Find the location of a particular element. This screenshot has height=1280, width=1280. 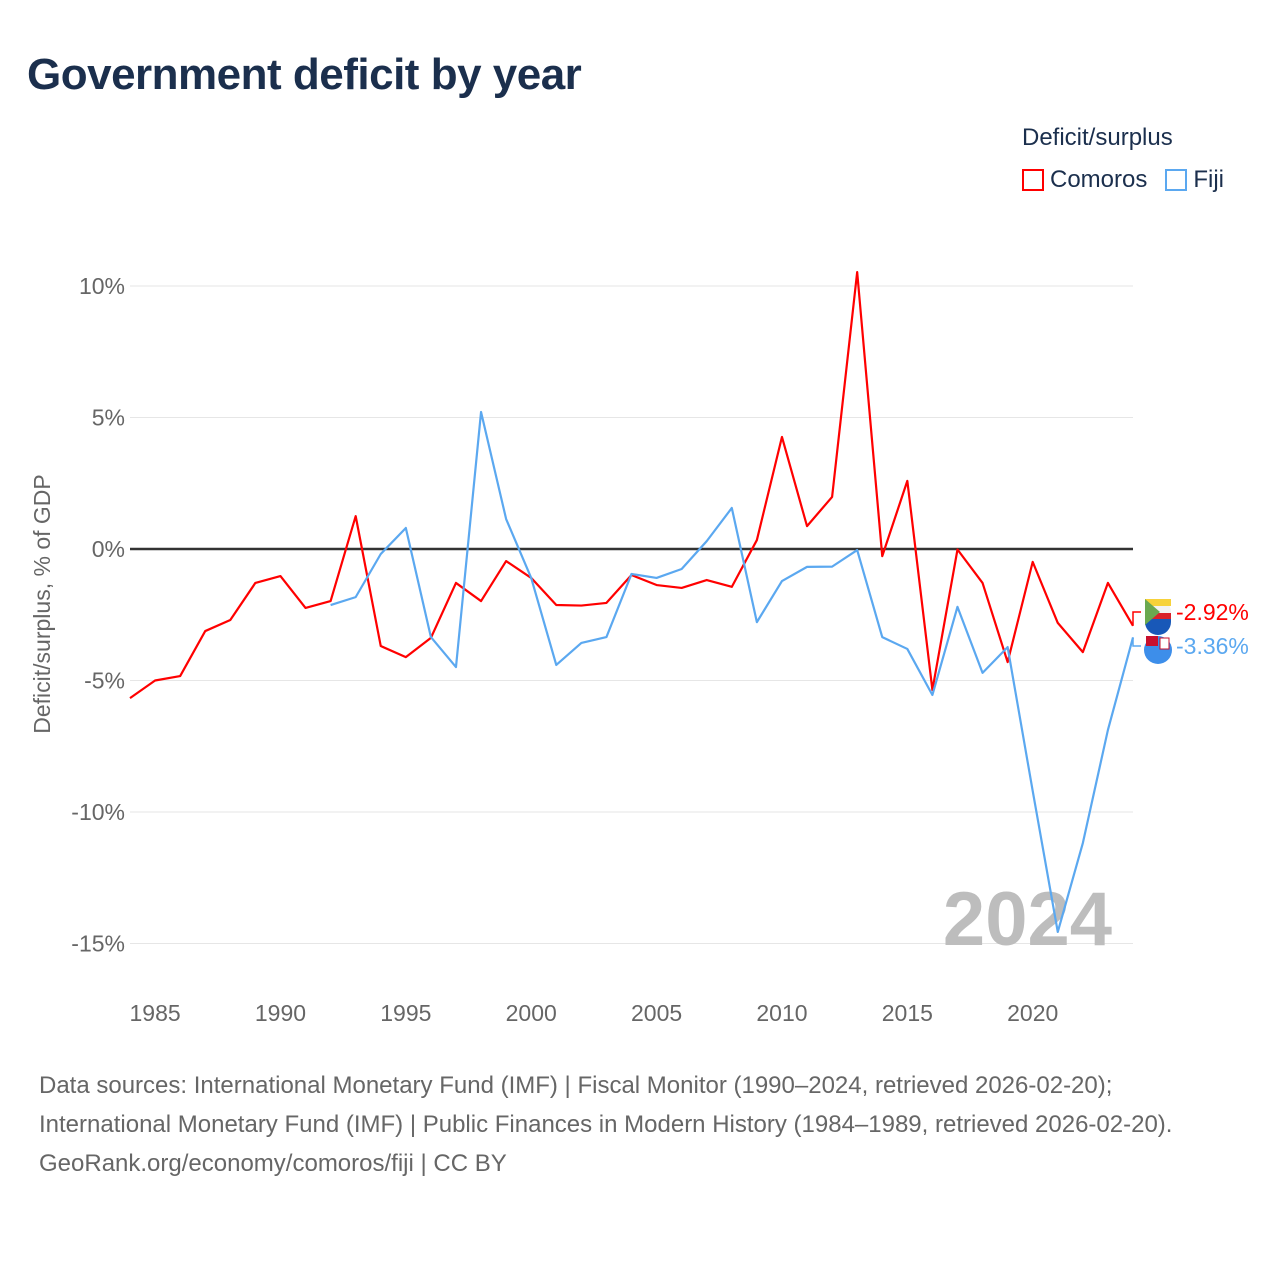

x-tick-label: 2015 is located at coordinates (907, 1013).